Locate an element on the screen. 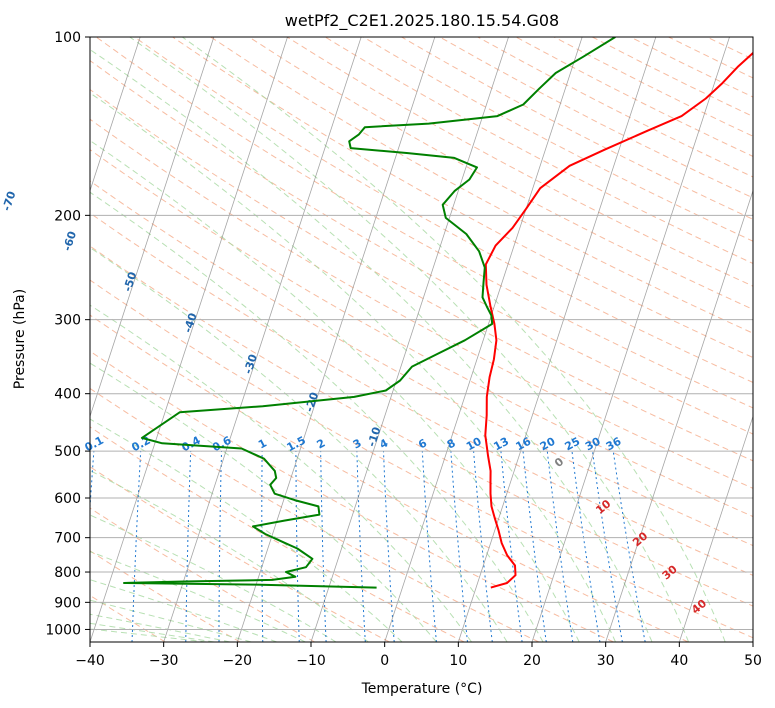 The image size is (775, 708). x-tick-label: −30 is located at coordinates (164, 661).